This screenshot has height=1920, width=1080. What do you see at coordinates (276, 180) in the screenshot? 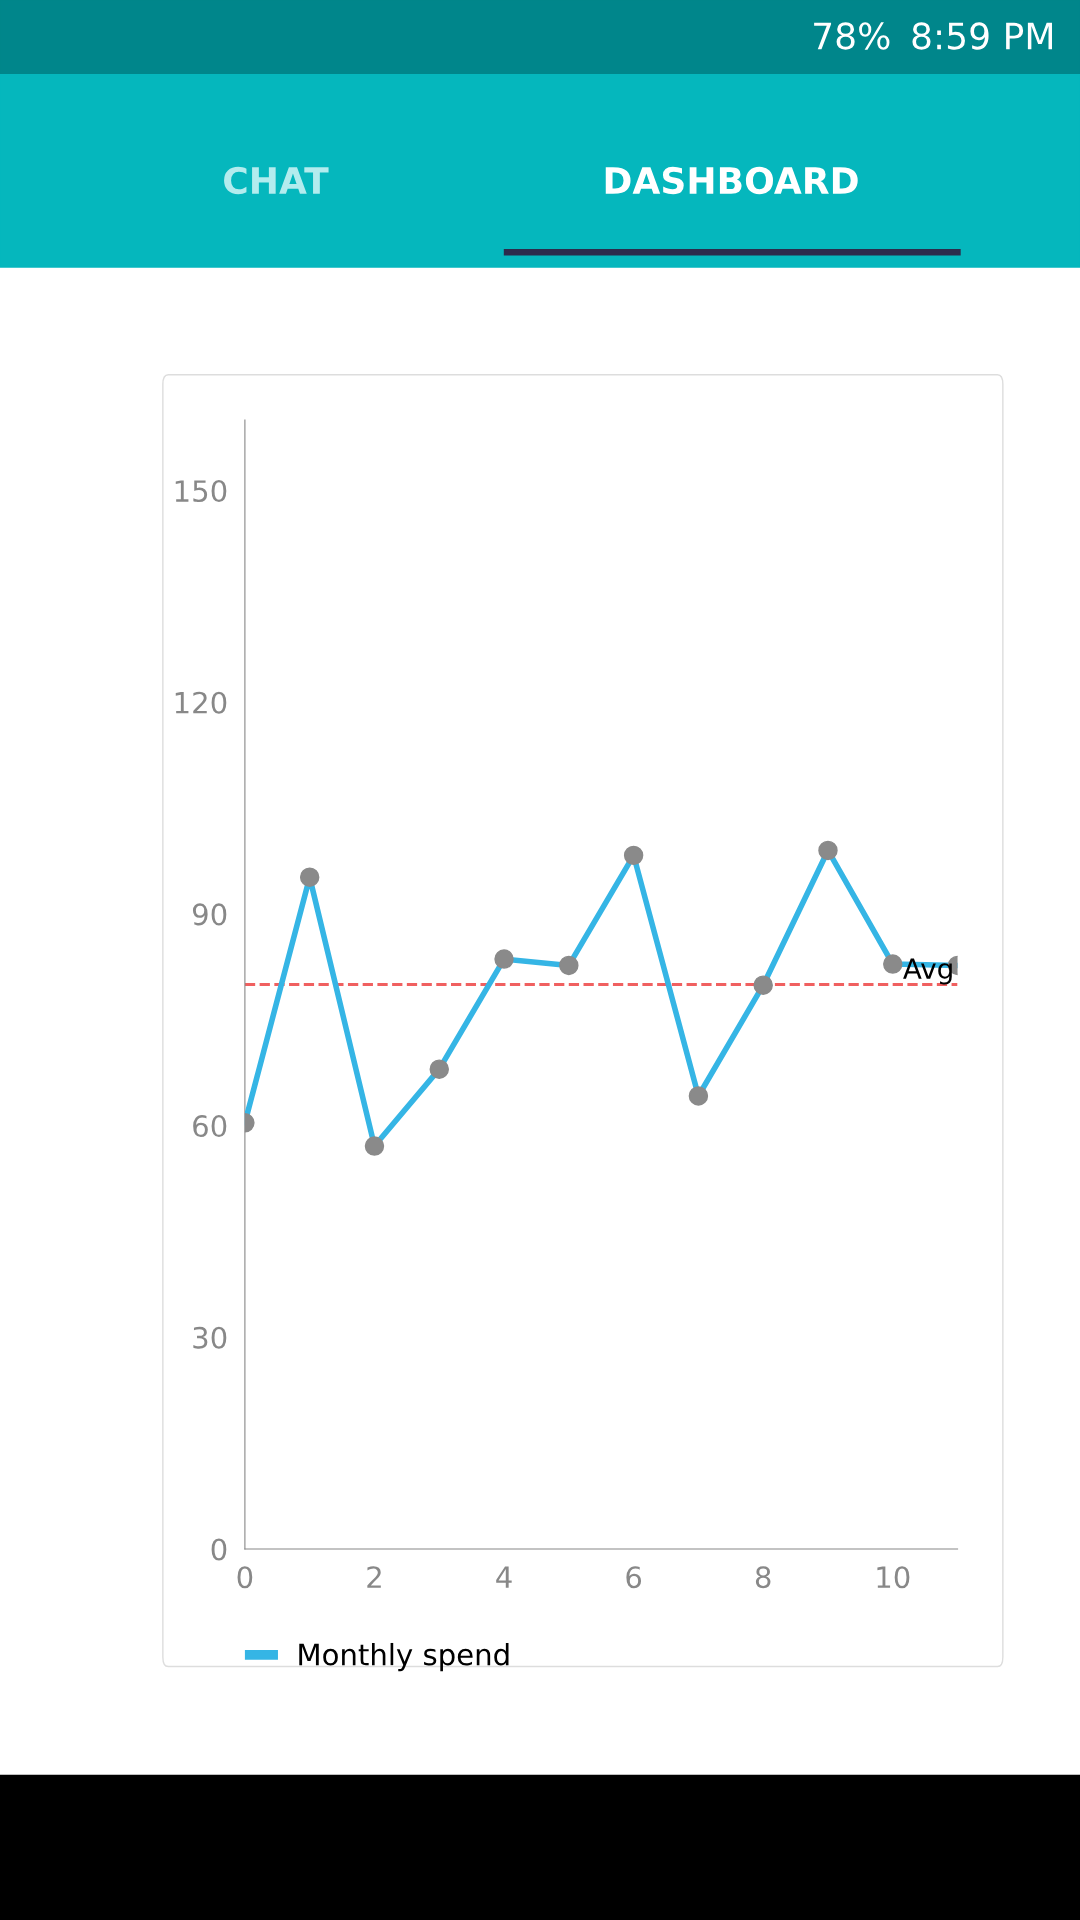
I see `text: CHAT` at bounding box center [276, 180].